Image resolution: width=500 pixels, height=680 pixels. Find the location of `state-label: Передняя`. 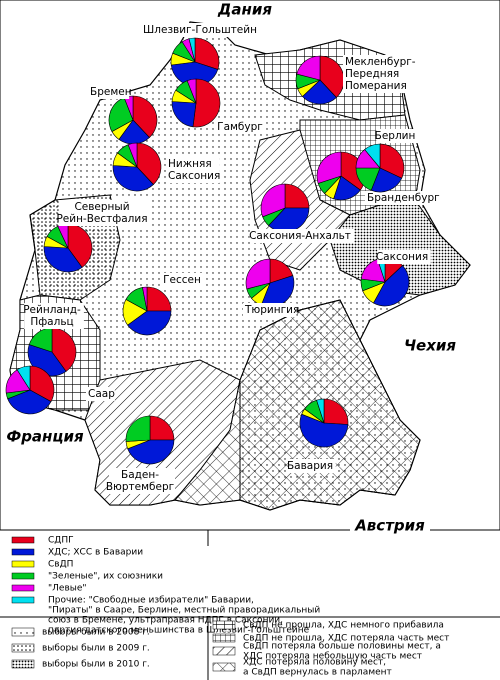

state-label: Передняя is located at coordinates (372, 74).